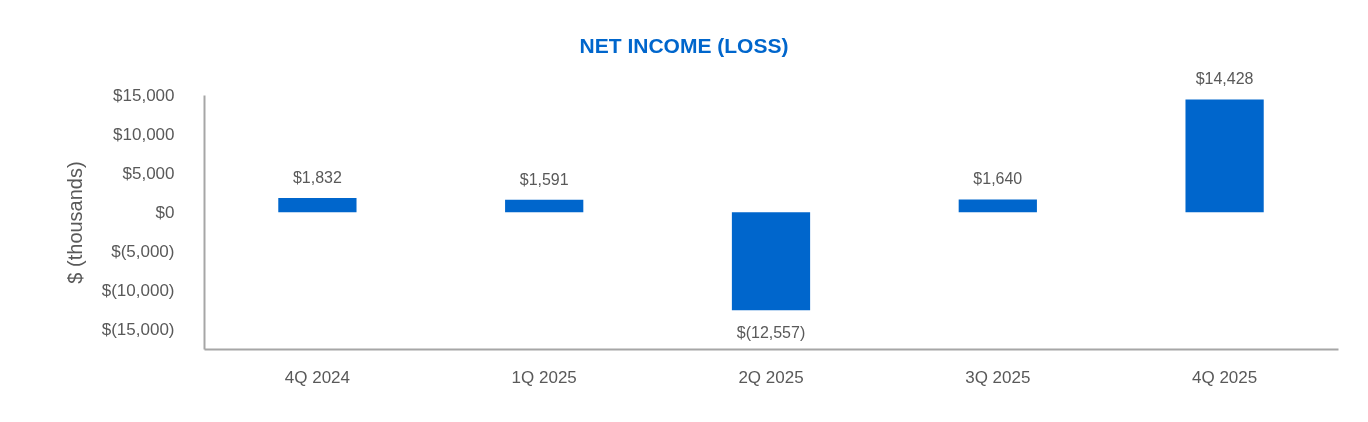  I want to click on y-tick-label: $(15,000), so click(138, 329).